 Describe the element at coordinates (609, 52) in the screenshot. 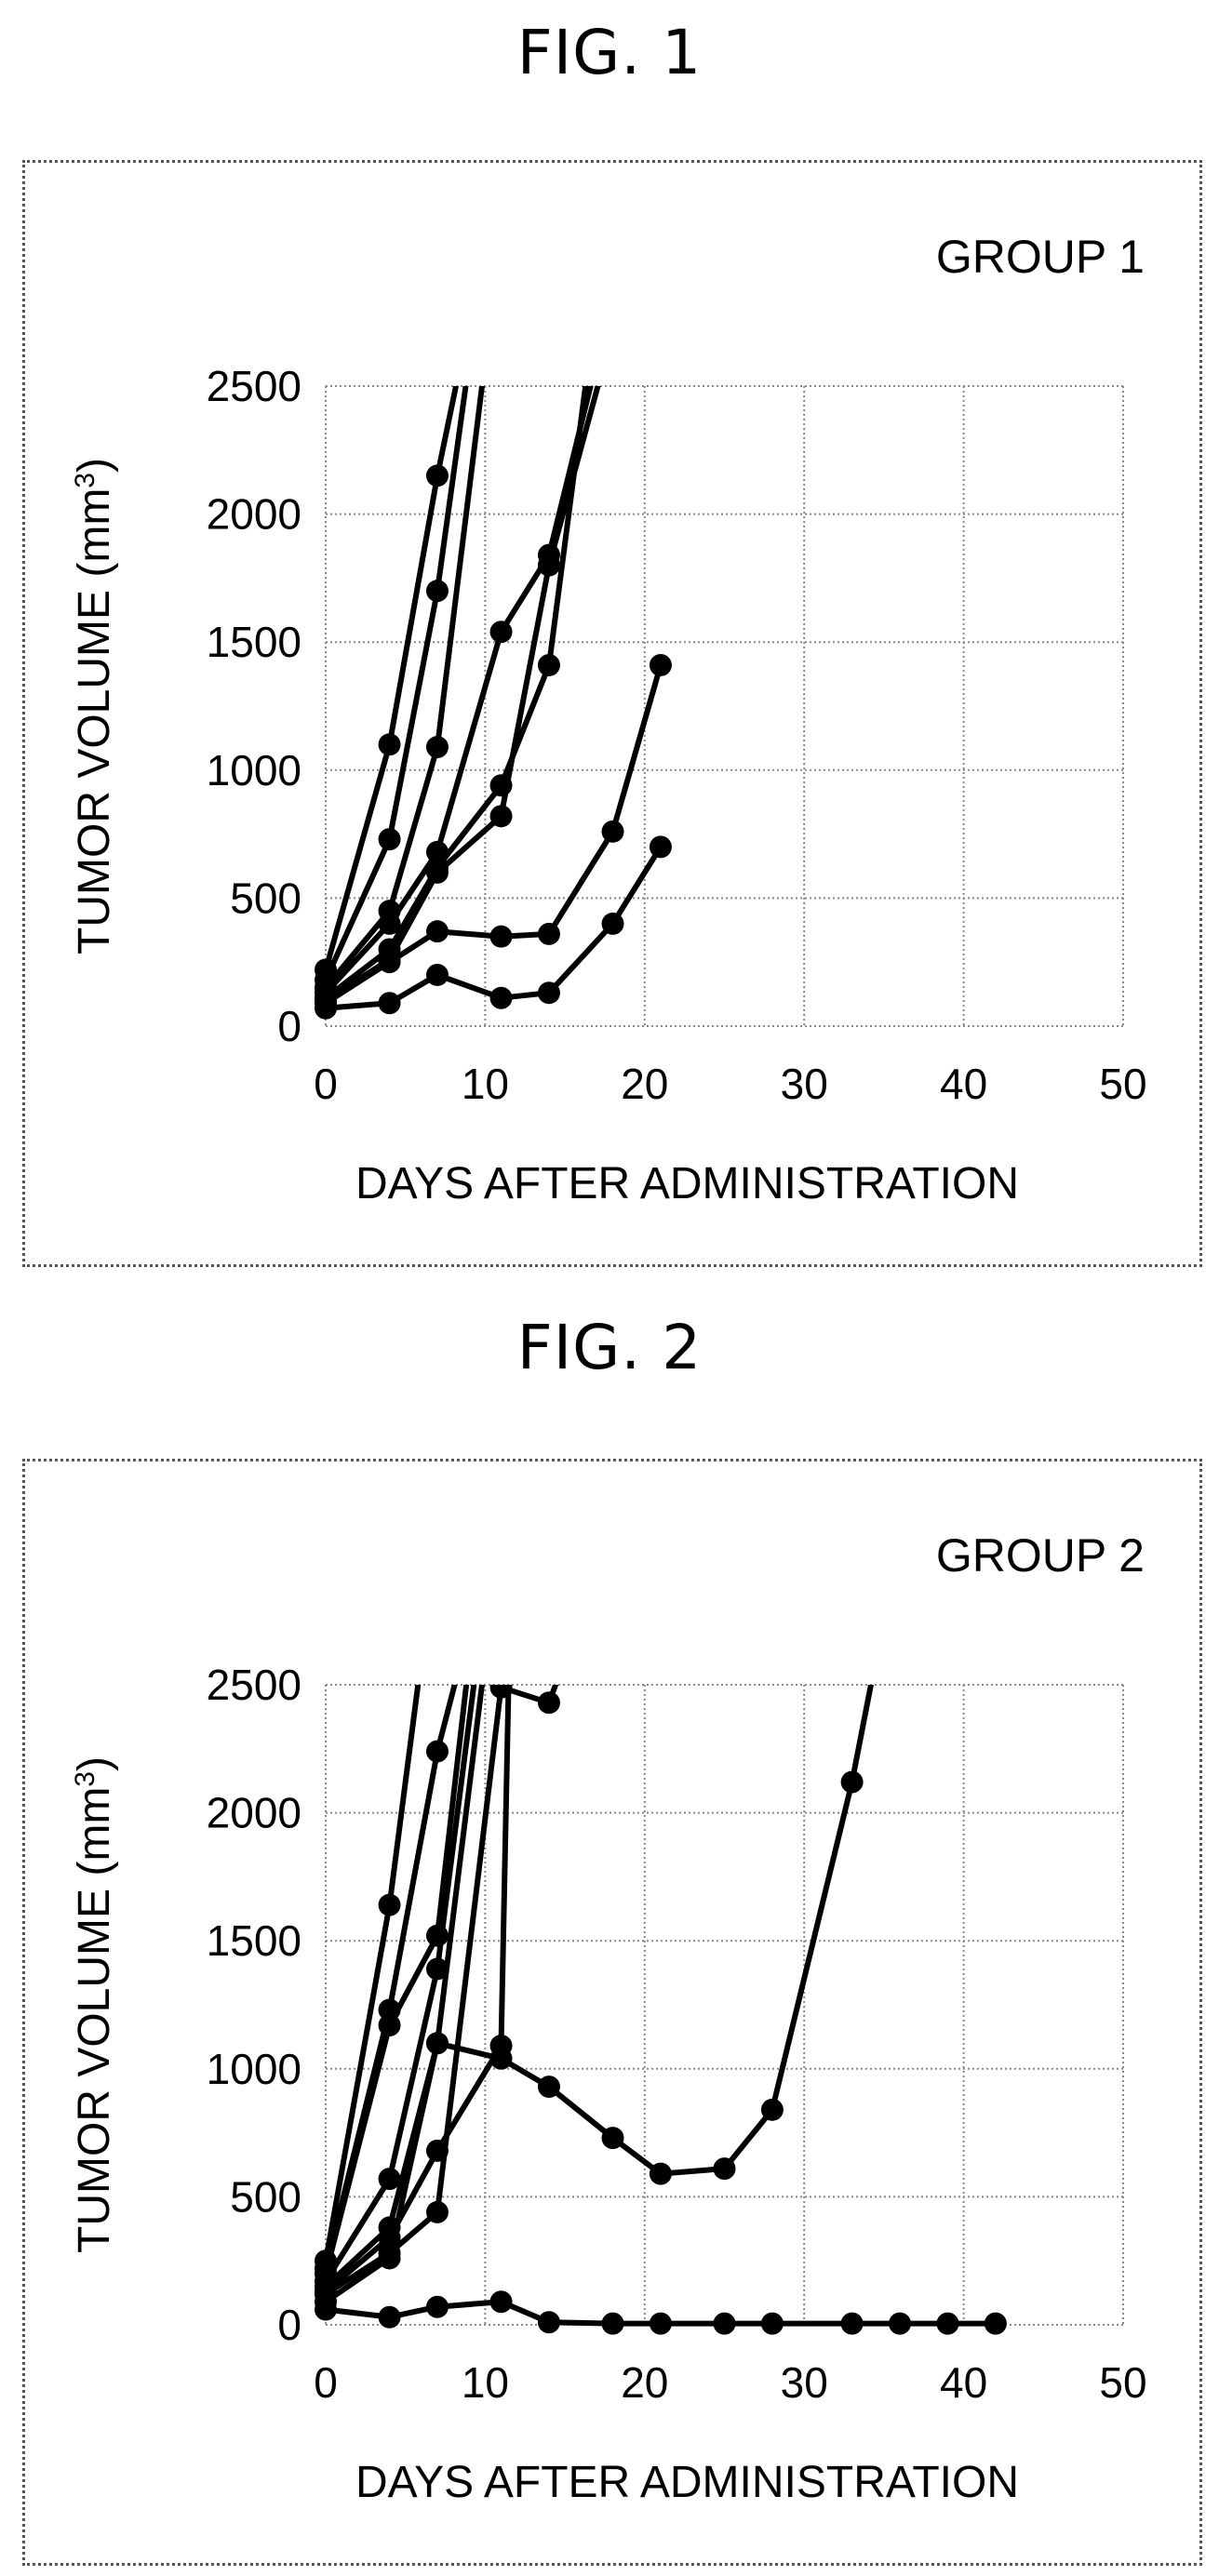

I see `figure-1-title: FIG. 1` at that location.